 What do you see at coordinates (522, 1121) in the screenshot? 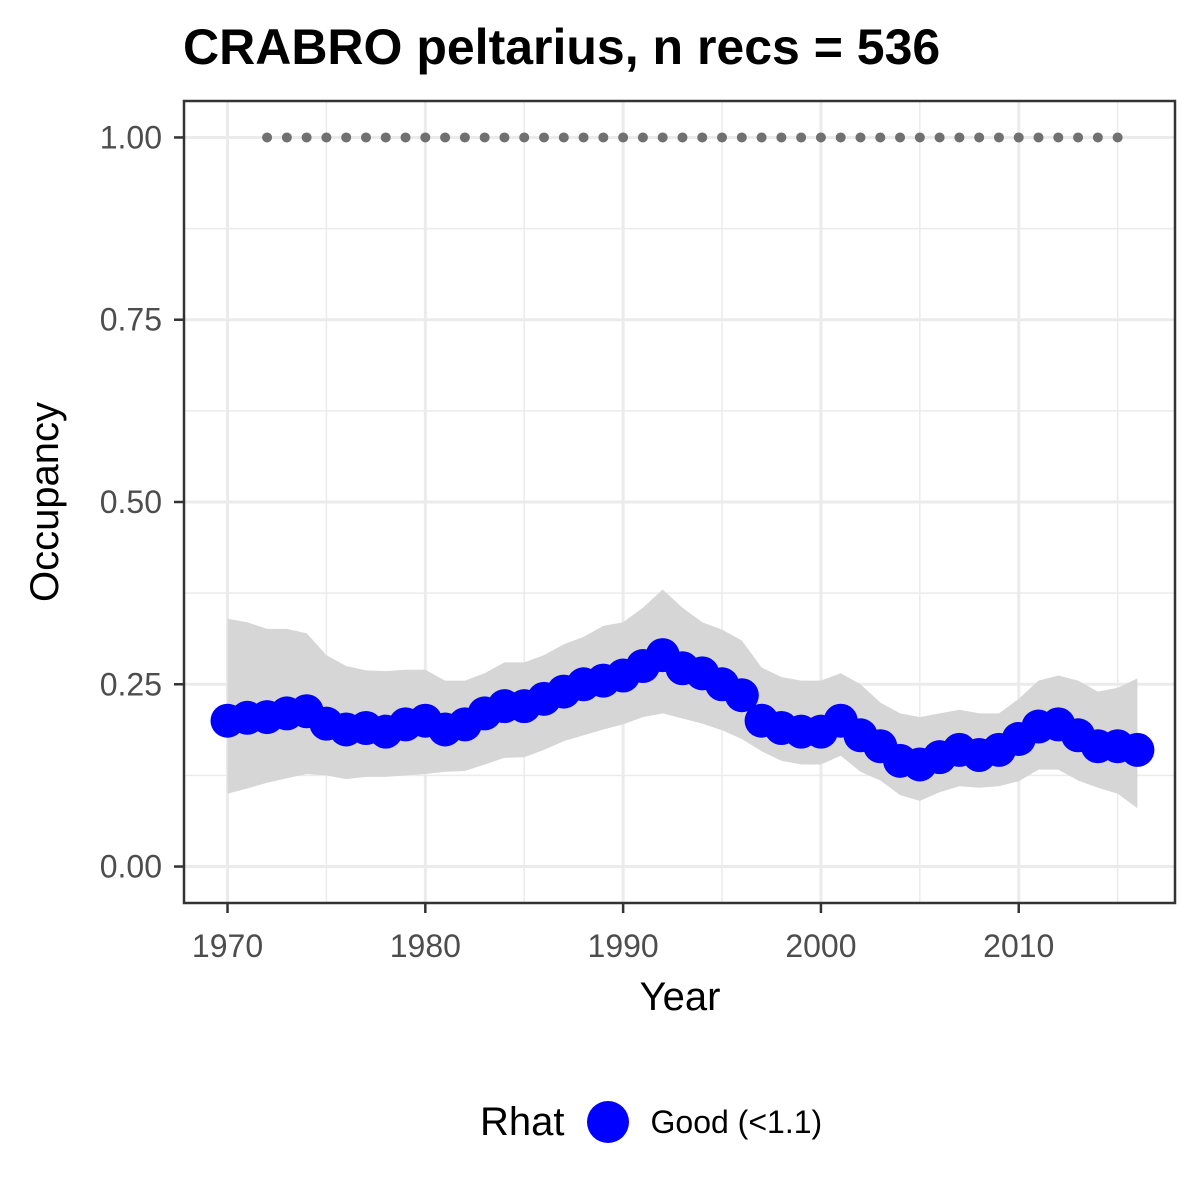
I see `legend-title: Rhat` at bounding box center [522, 1121].